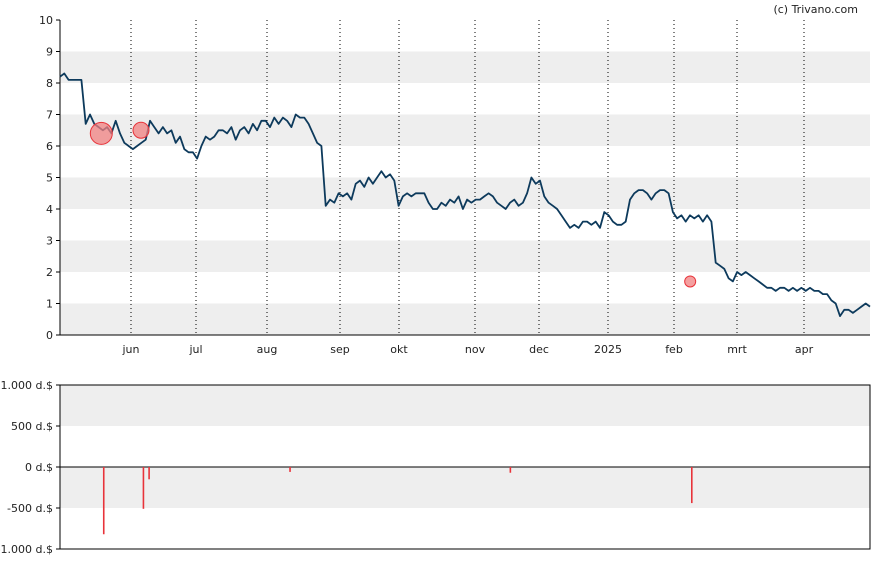  Describe the element at coordinates (539, 349) in the screenshot. I see `x-tick-label: dec` at that location.